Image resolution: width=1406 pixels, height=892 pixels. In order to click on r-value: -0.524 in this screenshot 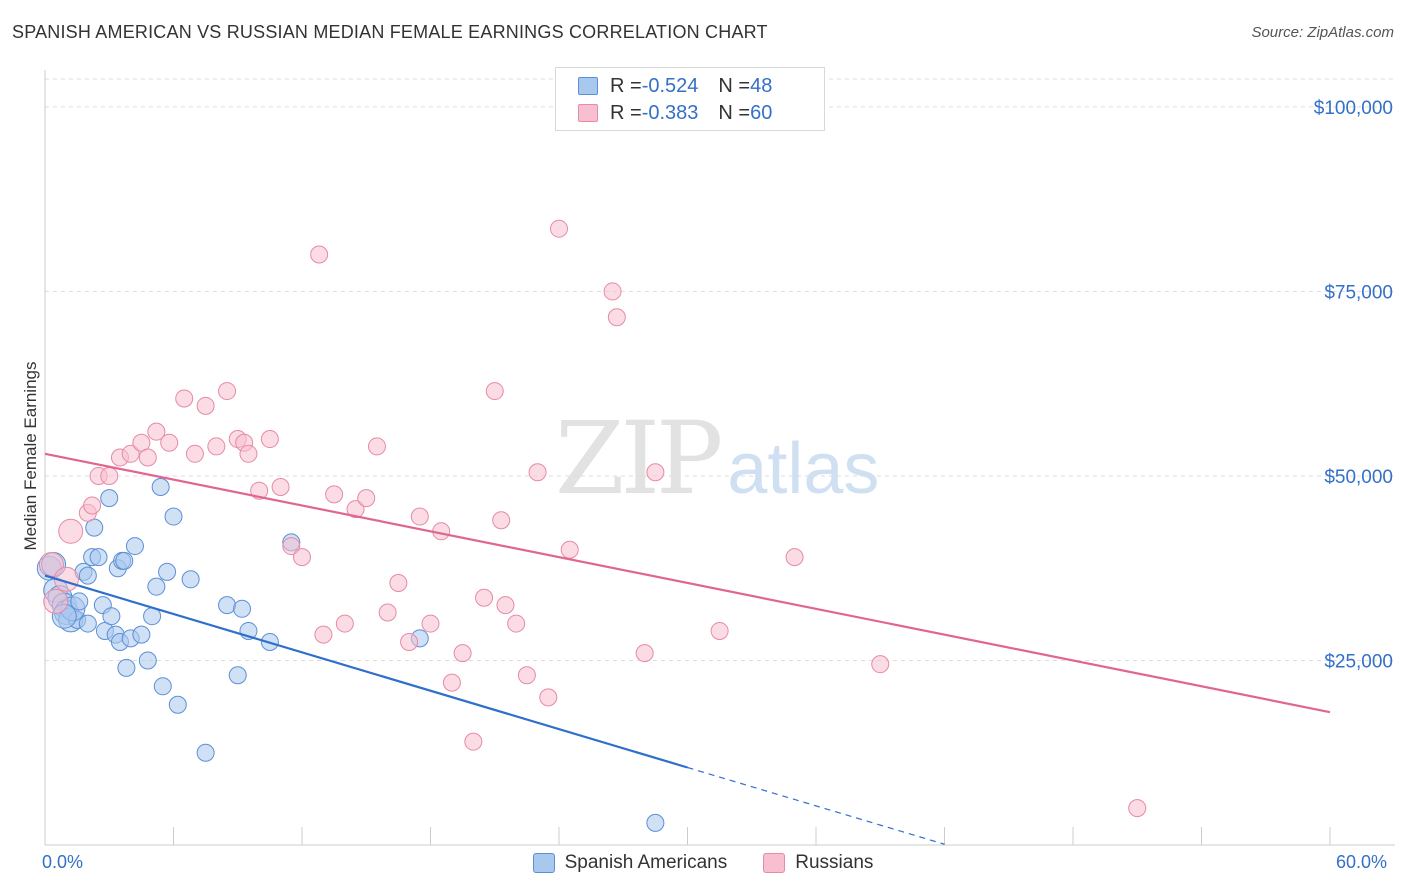, I will do `click(670, 85)`.